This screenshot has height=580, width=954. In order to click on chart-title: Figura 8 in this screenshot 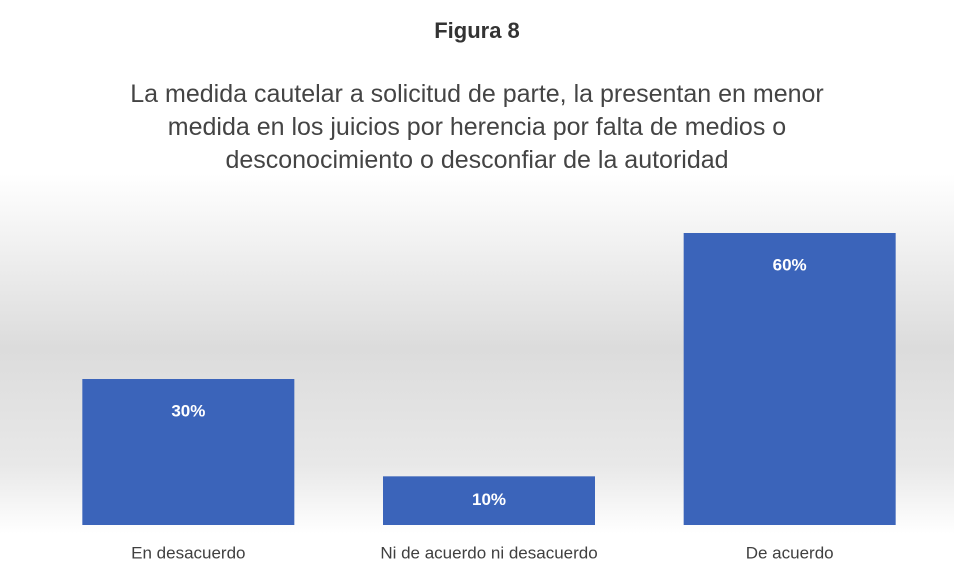, I will do `click(477, 30)`.